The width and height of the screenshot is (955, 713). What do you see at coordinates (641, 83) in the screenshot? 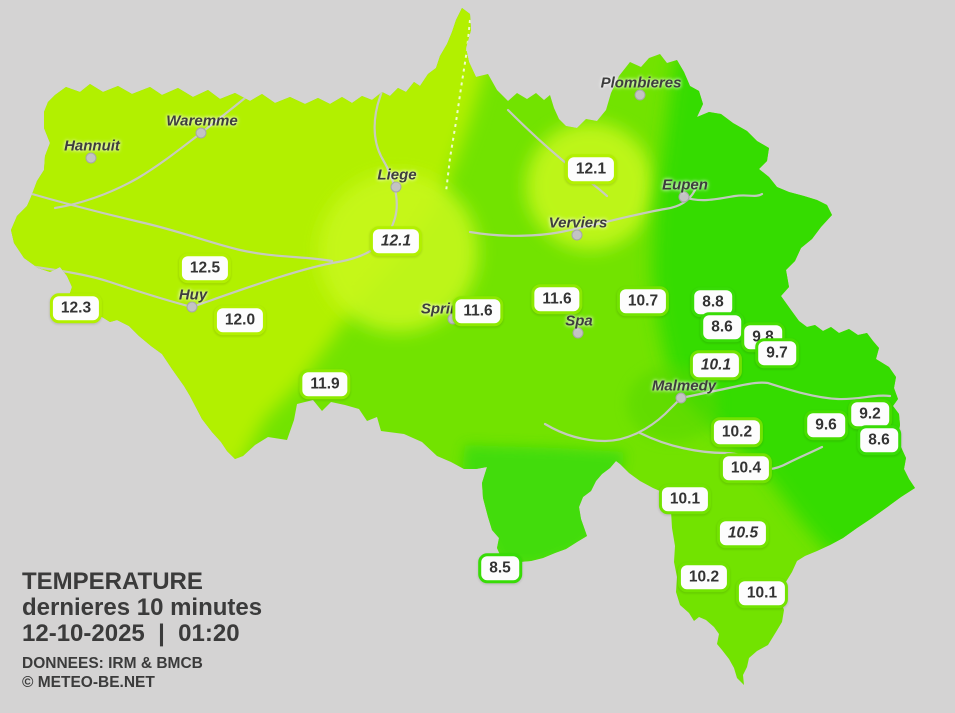
I see `city-label-plombieres: Plombieres` at bounding box center [641, 83].